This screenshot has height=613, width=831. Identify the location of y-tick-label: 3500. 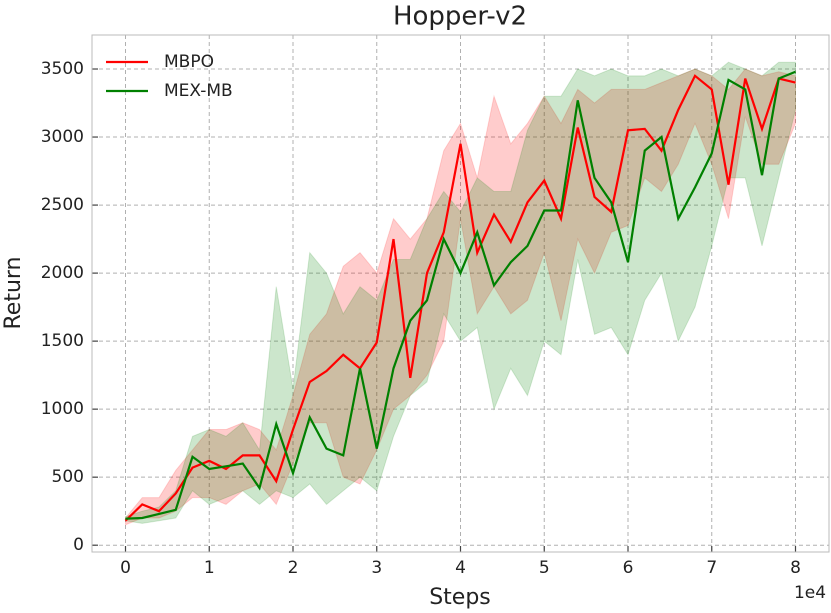
(62, 69).